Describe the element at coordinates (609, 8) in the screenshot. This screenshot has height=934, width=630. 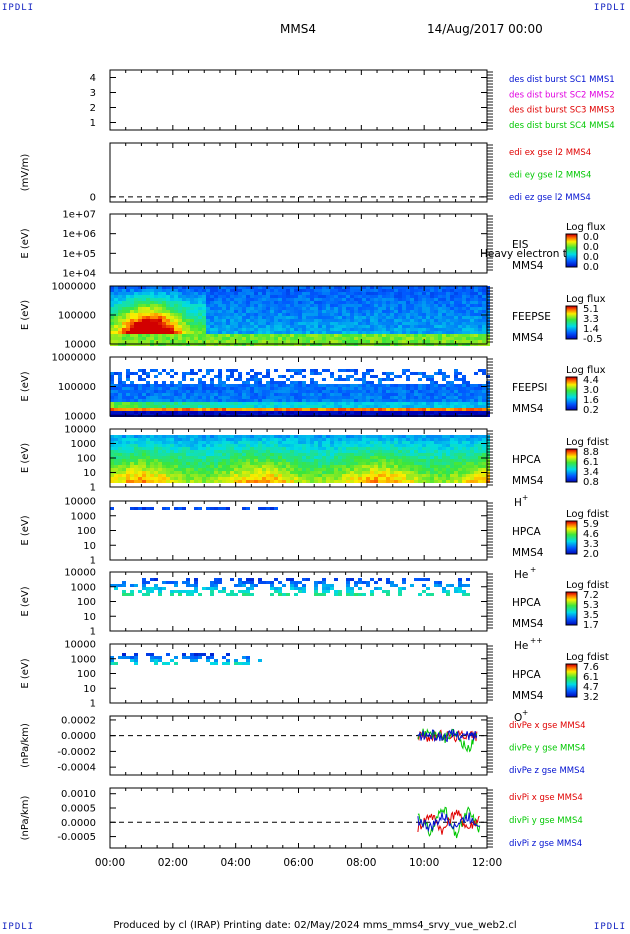
I see `corner-label-top-right: IPDLI` at that location.